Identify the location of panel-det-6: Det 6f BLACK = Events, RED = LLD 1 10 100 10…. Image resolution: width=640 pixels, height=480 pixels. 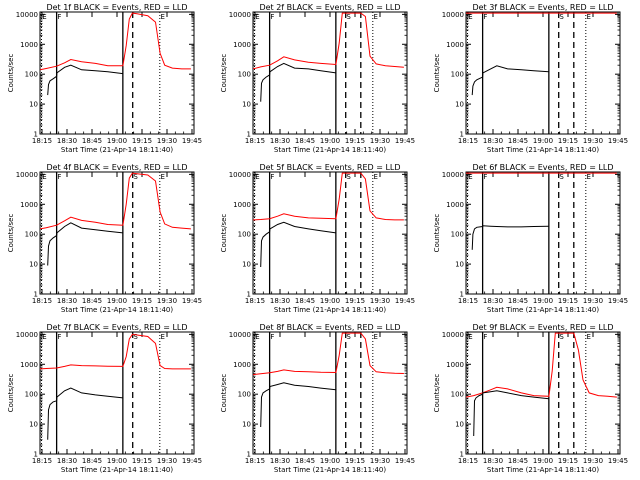
(530, 238).